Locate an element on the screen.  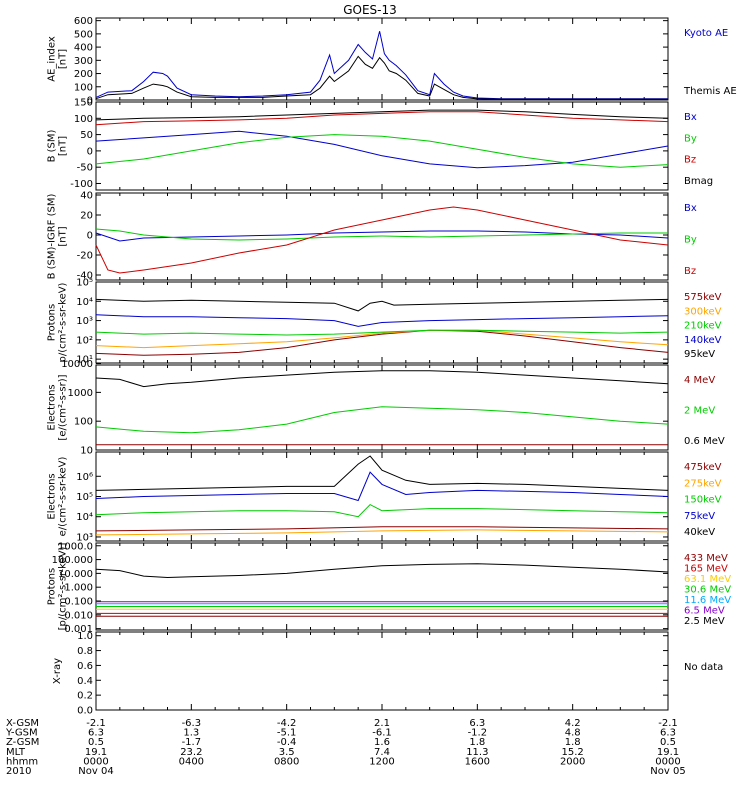
plot-title: GOES-13 is located at coordinates (370, 10).